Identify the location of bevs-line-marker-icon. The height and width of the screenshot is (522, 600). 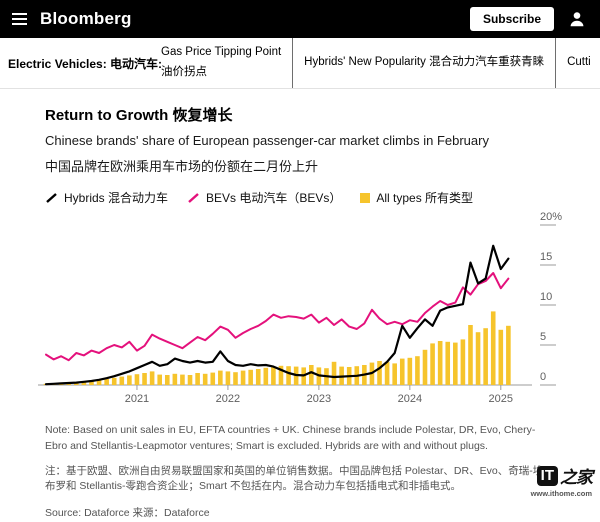
(193, 197).